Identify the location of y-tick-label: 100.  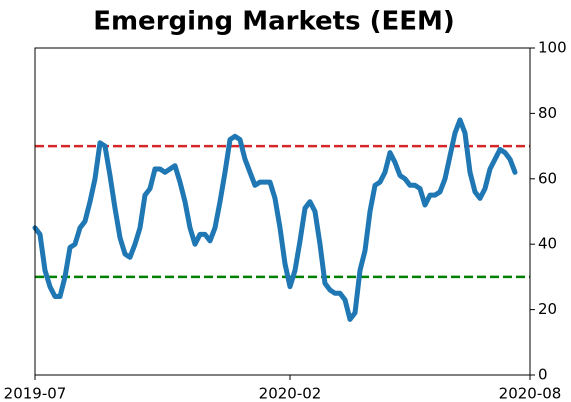
(552, 48).